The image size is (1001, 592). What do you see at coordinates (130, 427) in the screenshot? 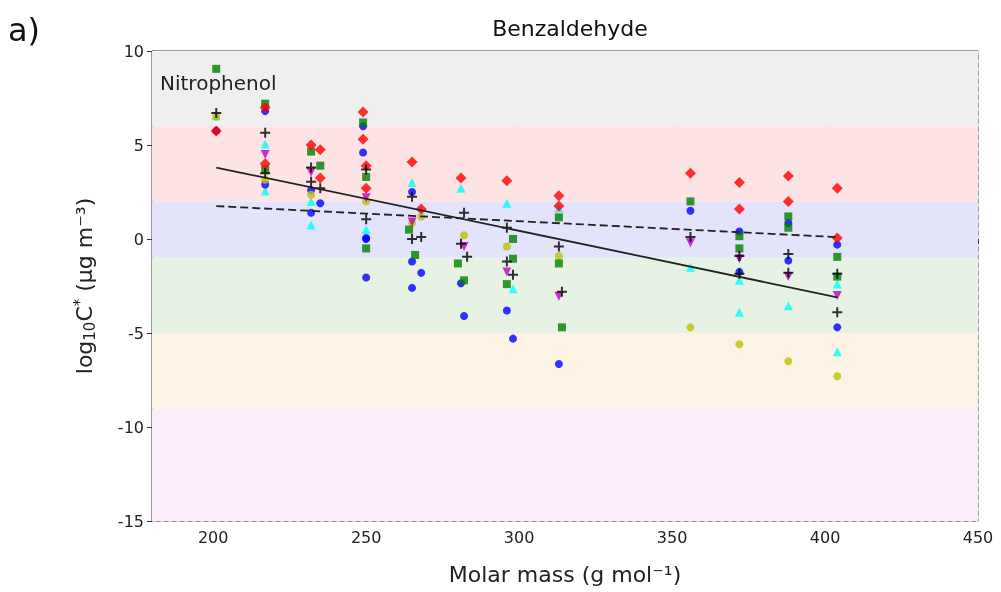
I see `y-tick-label: -10` at bounding box center [130, 427].